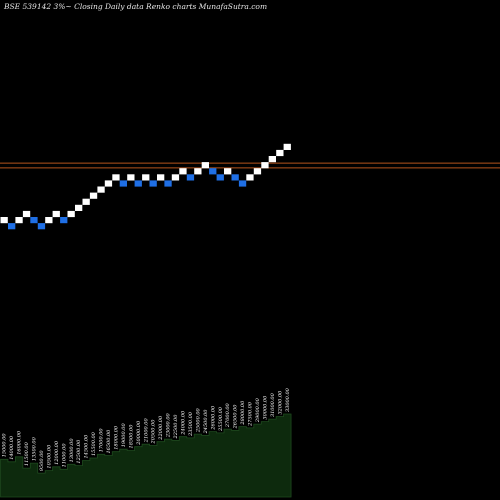 This screenshot has height=500, width=500. I want to click on volume-label: 22500.00, so click(176, 427).